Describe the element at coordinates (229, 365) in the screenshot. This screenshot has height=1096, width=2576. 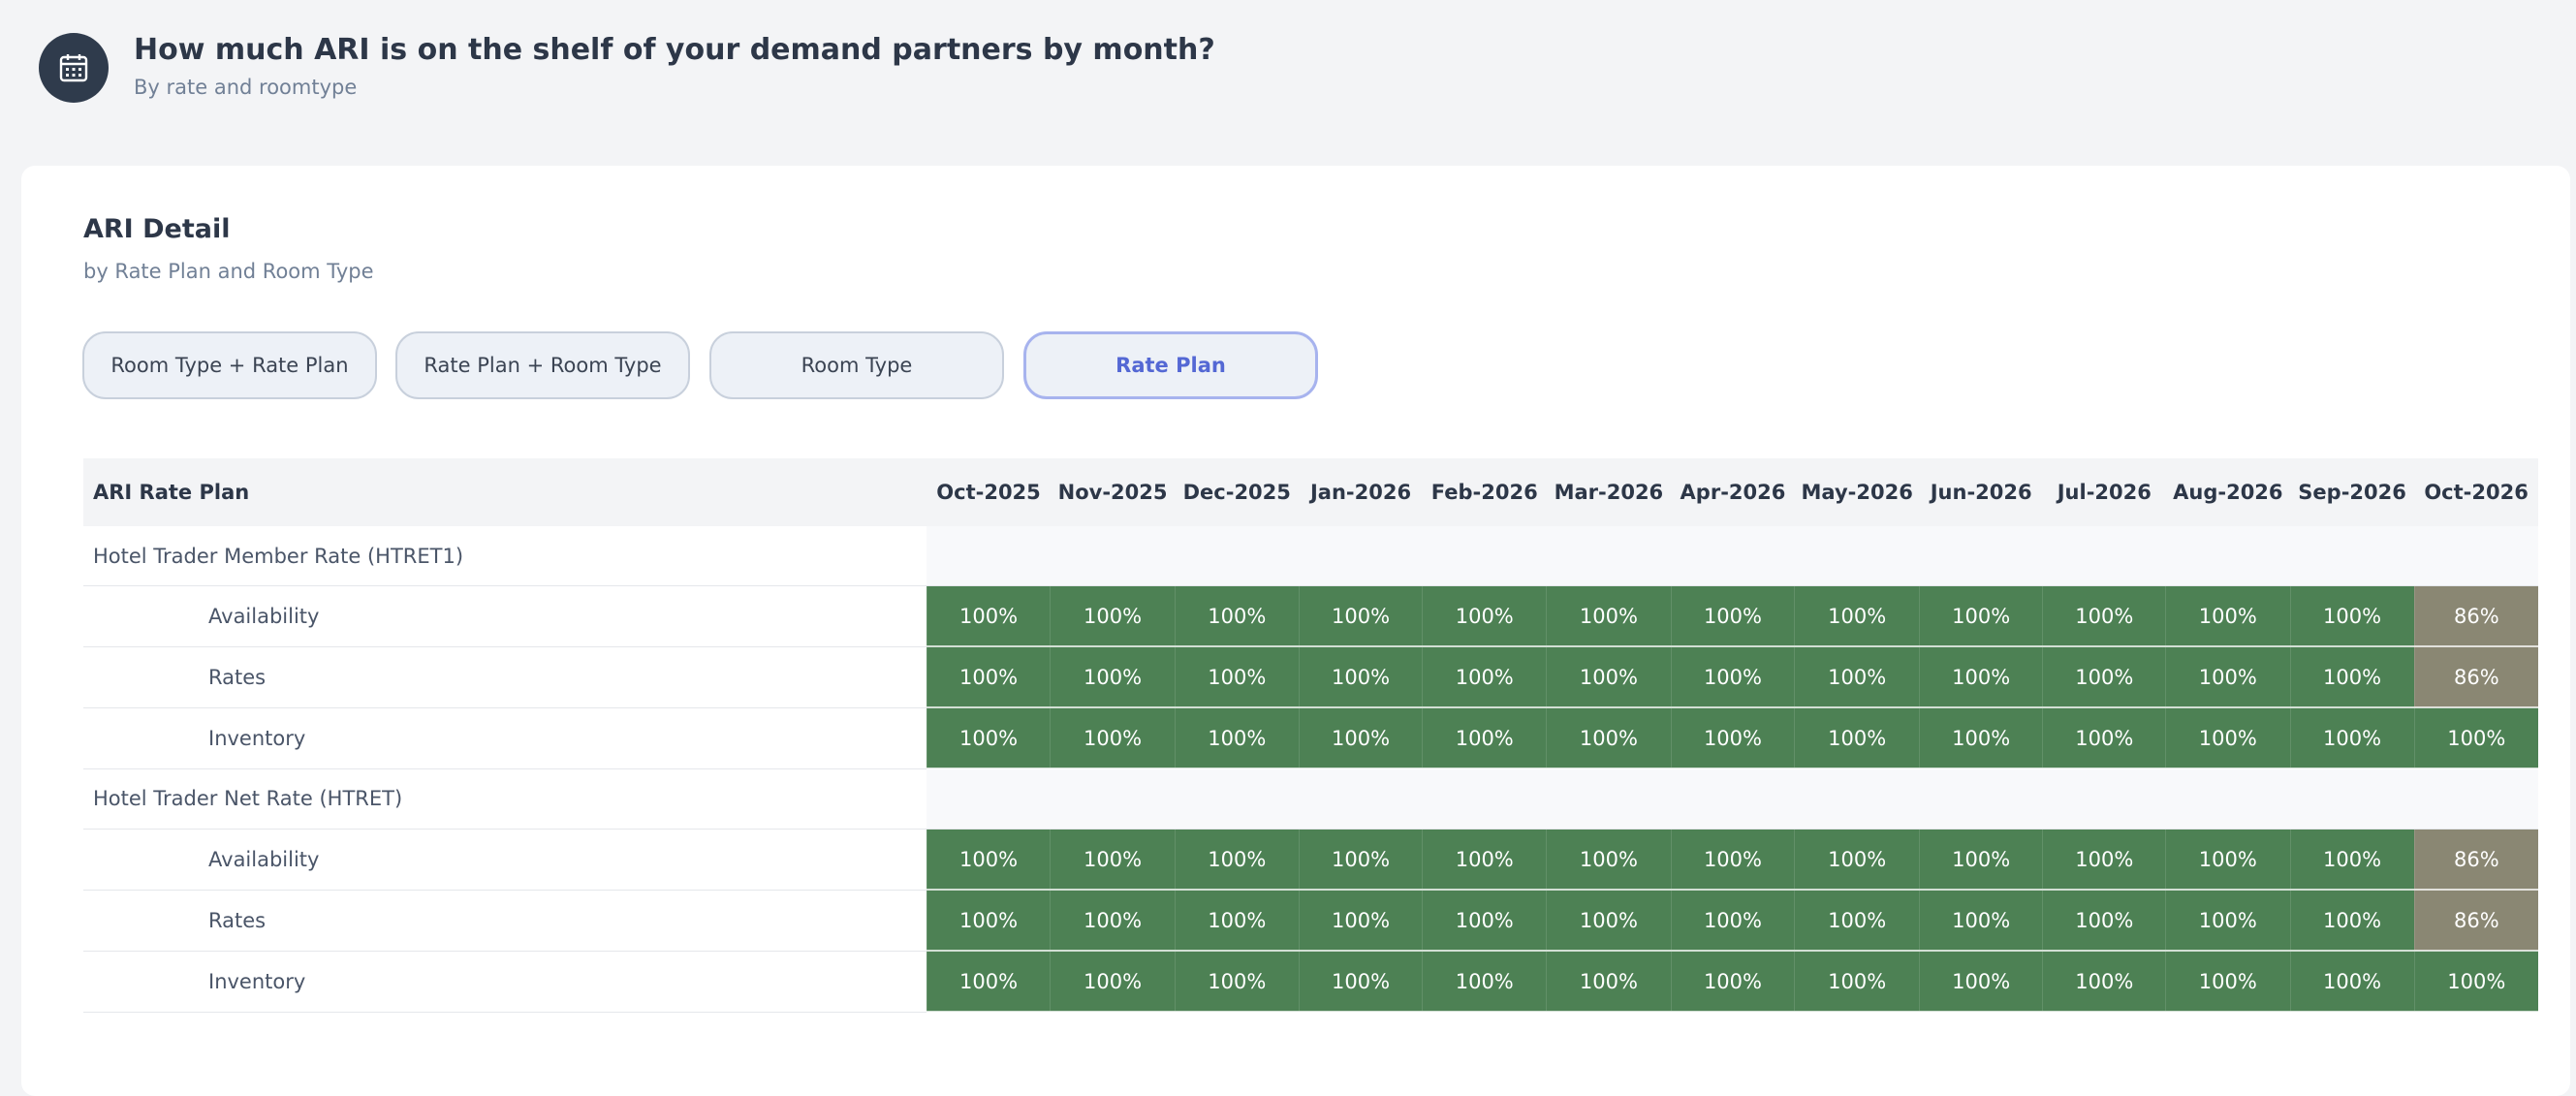
I see `tab: Room Type + Rate Plan` at that location.